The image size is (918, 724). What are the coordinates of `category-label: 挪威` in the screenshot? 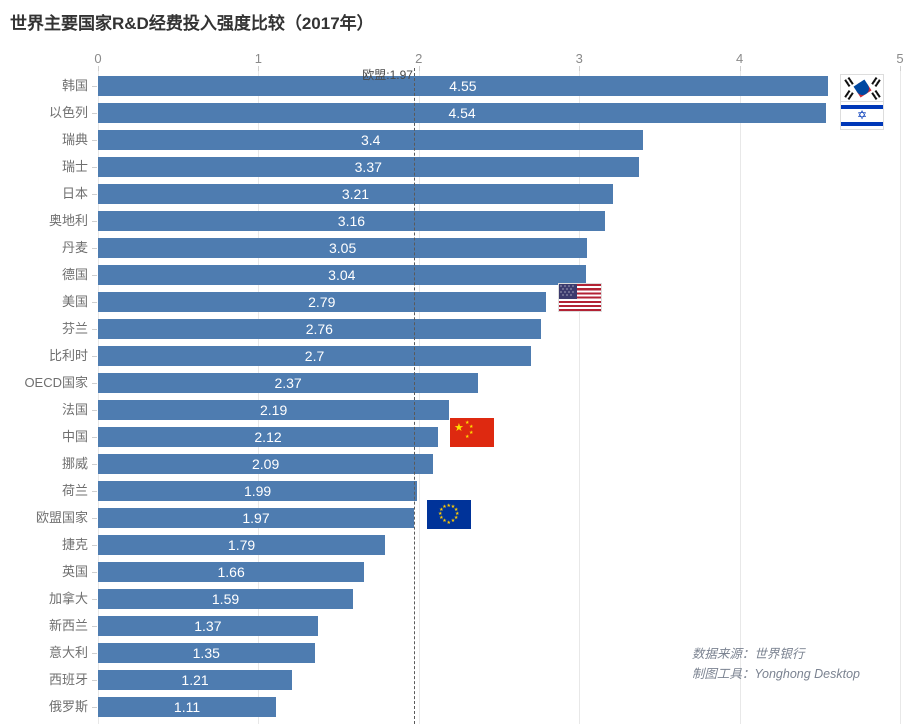 It's located at (74, 463).